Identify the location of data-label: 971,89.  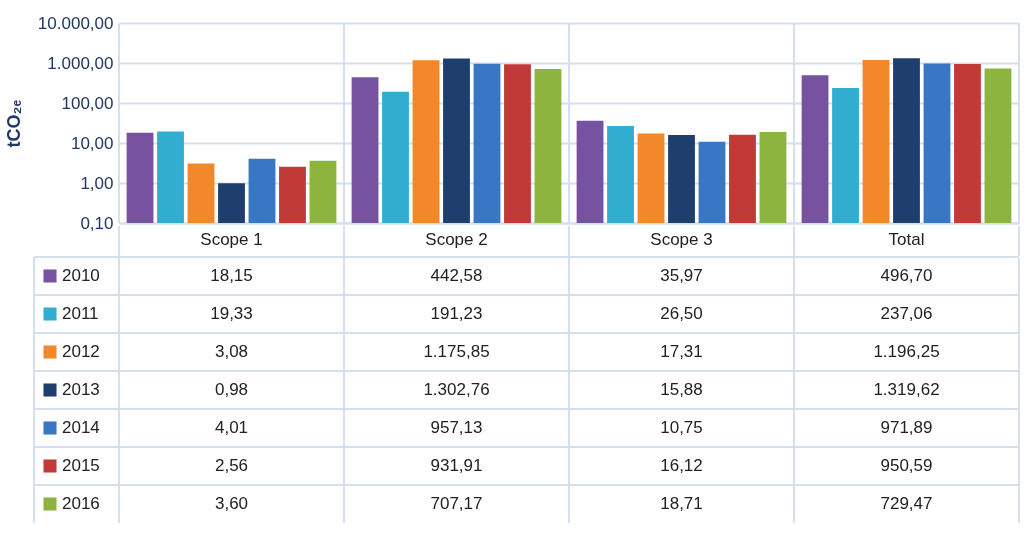
(906, 427).